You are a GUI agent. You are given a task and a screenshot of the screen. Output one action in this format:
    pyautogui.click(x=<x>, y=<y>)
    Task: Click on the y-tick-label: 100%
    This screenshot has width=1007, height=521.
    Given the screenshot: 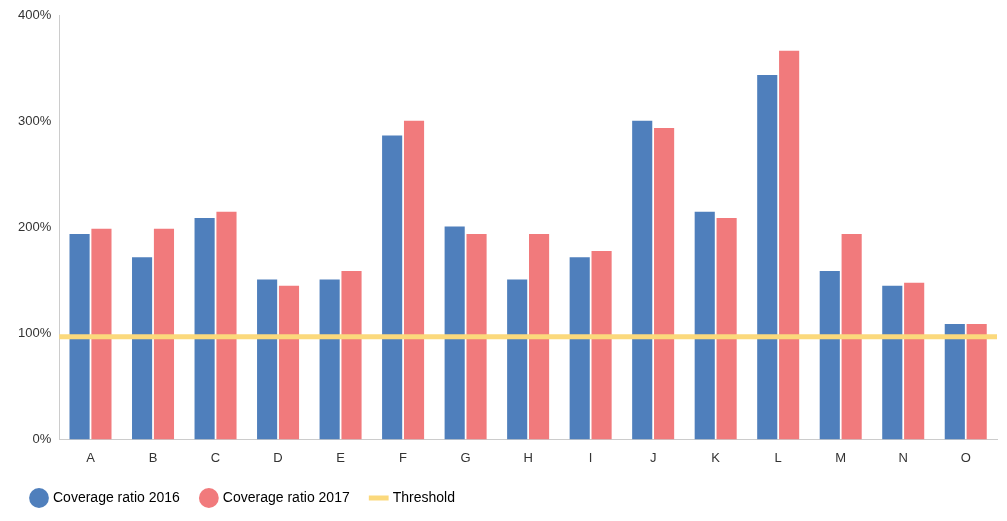 What is the action you would take?
    pyautogui.click(x=35, y=333)
    